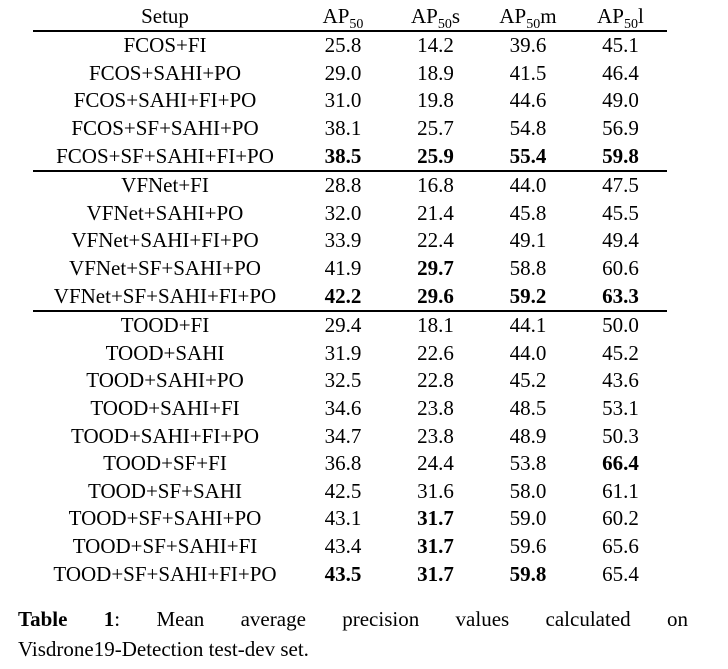 This screenshot has width=728, height=669. What do you see at coordinates (165, 435) in the screenshot?
I see `setup-cell: TOOD+SAHI+FI+PO` at bounding box center [165, 435].